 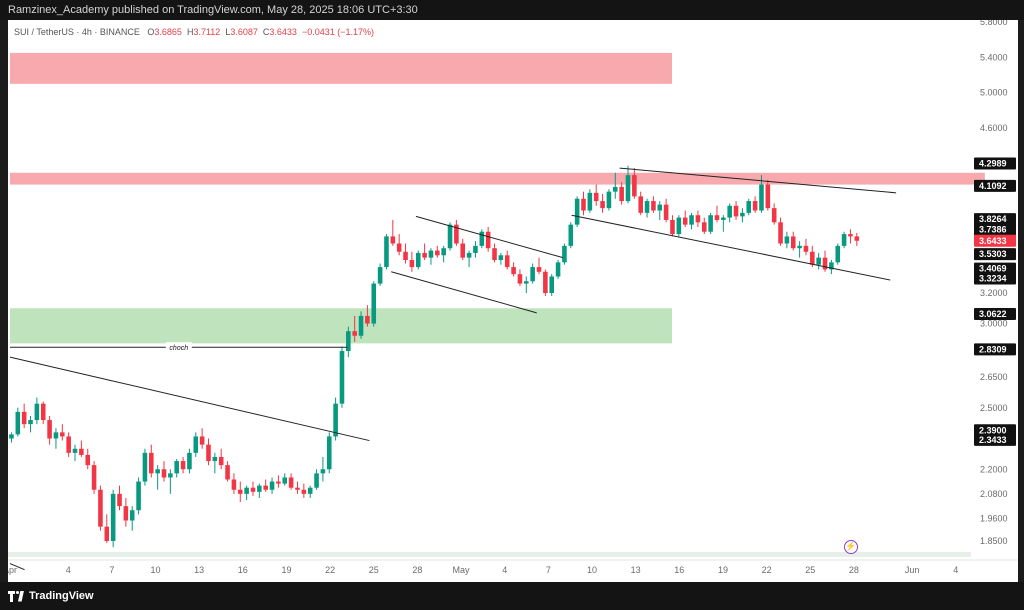 What do you see at coordinates (12, 570) in the screenshot?
I see `x-tick-label: Apr` at bounding box center [12, 570].